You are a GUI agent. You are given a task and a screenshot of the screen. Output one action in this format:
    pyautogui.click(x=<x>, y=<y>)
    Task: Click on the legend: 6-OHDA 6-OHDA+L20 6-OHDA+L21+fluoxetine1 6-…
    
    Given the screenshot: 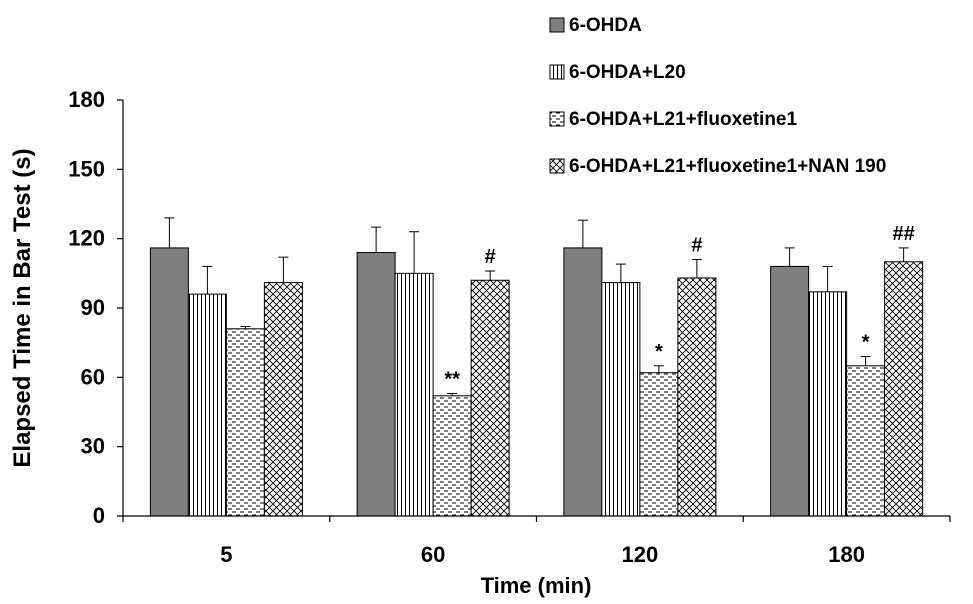 What is the action you would take?
    pyautogui.click(x=717, y=96)
    